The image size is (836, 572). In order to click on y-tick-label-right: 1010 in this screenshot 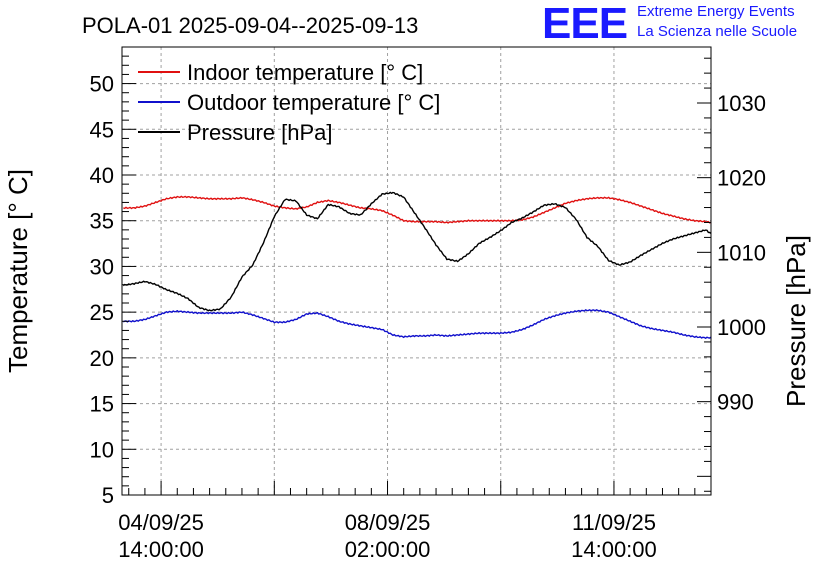, I will do `click(741, 252)`.